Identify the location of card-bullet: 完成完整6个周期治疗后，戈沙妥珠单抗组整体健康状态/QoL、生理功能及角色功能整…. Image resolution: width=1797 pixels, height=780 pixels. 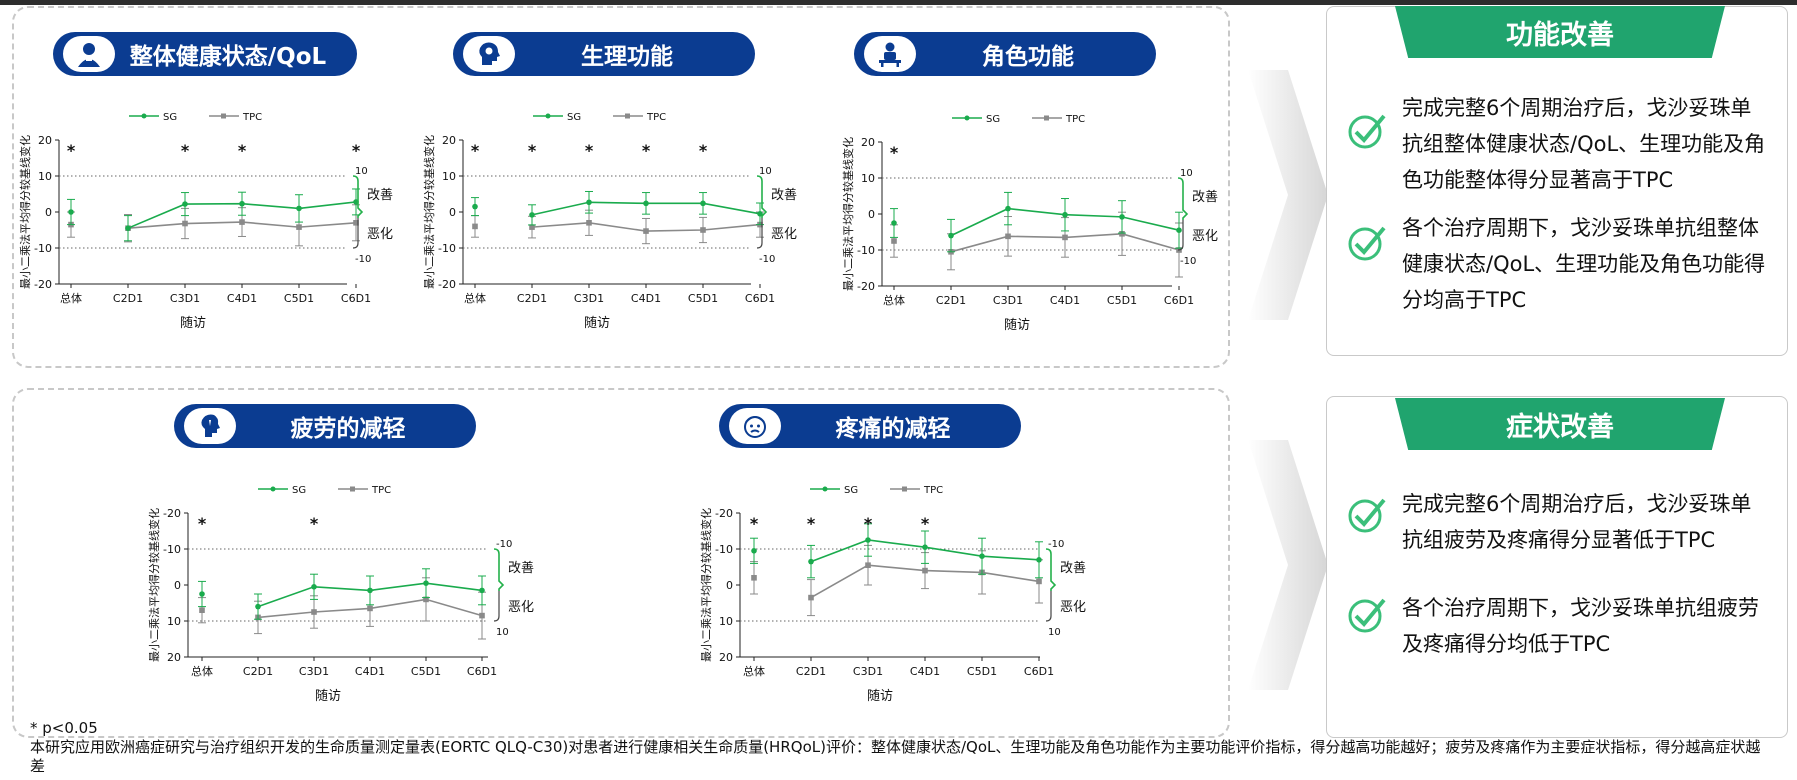
(1584, 144).